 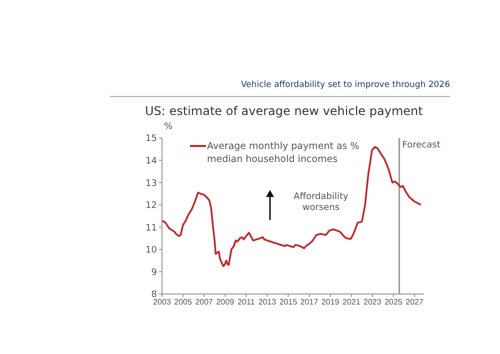 What do you see at coordinates (288, 302) in the screenshot?
I see `x-tick-label: 2015` at bounding box center [288, 302].